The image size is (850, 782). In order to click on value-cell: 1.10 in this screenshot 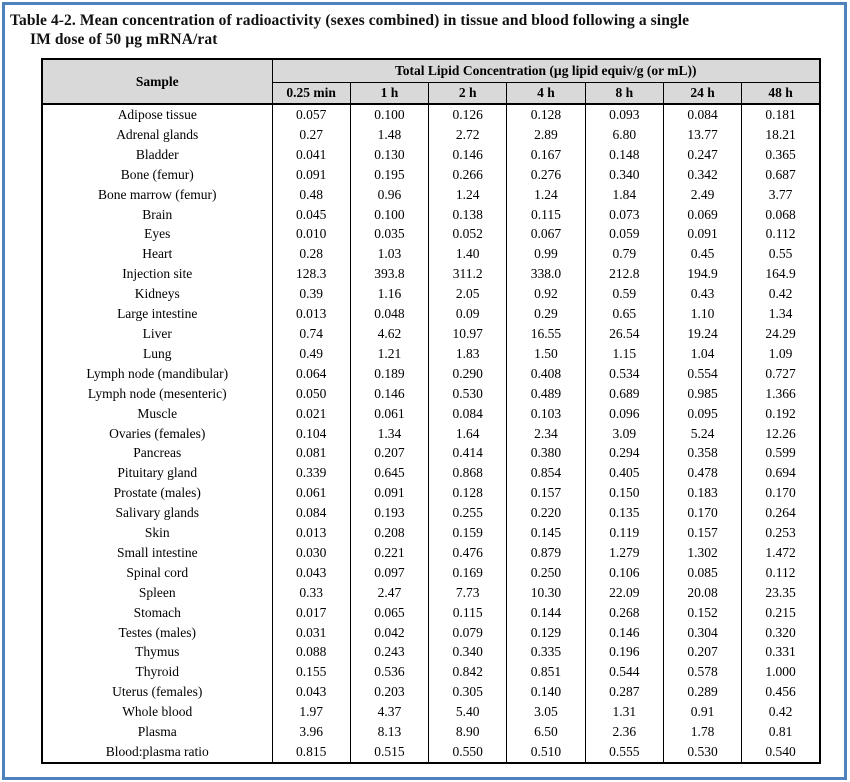, I will do `click(702, 314)`.